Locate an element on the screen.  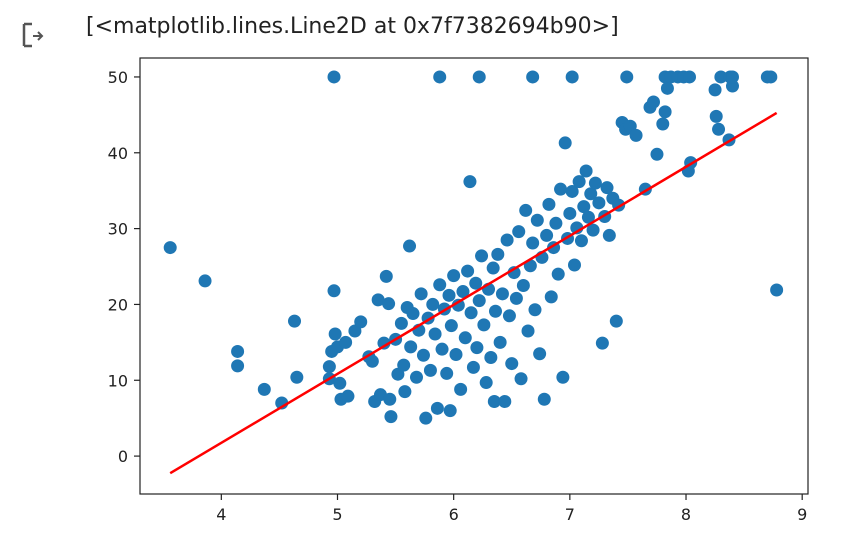
y-tick-label: 10 is located at coordinates (118, 380).